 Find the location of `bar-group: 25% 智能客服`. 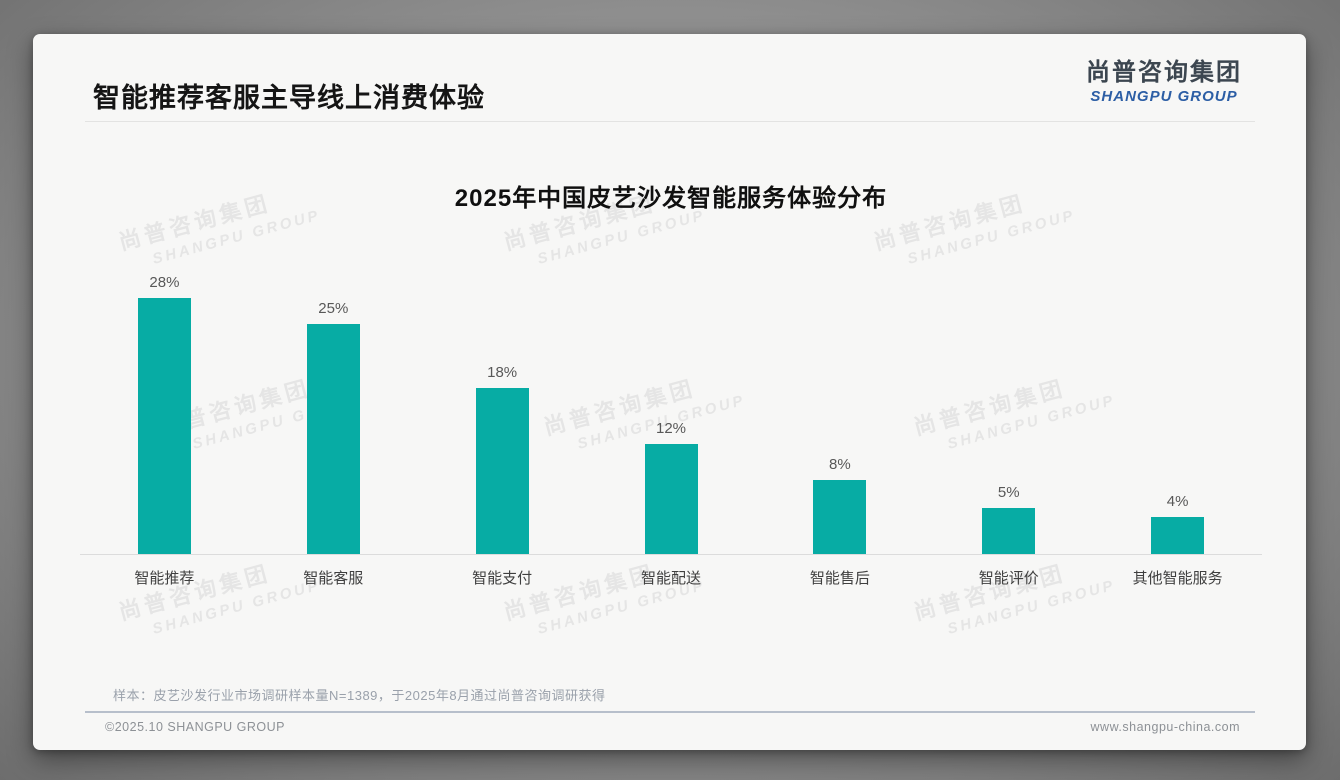

bar-group: 25% 智能客服 is located at coordinates (333, 430).